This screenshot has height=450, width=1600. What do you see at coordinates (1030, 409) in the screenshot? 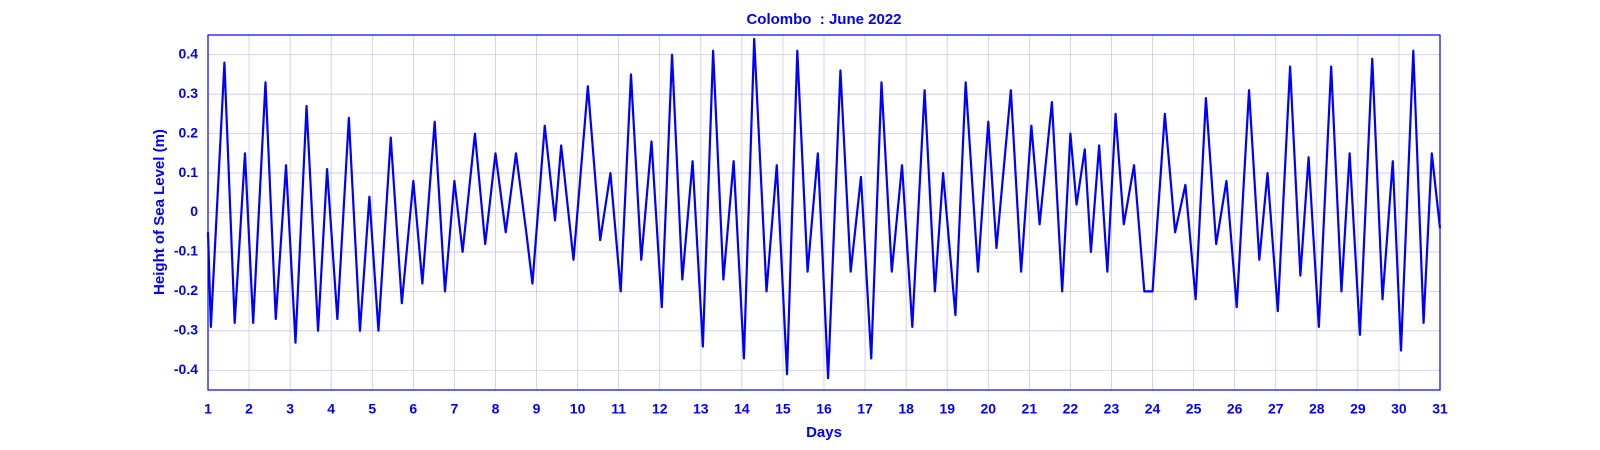
I see `x-tick-label: 21` at bounding box center [1030, 409].